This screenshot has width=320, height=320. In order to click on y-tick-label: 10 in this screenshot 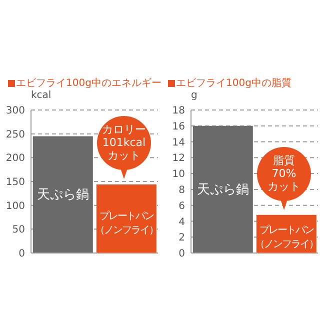, I will do `click(178, 174)`.